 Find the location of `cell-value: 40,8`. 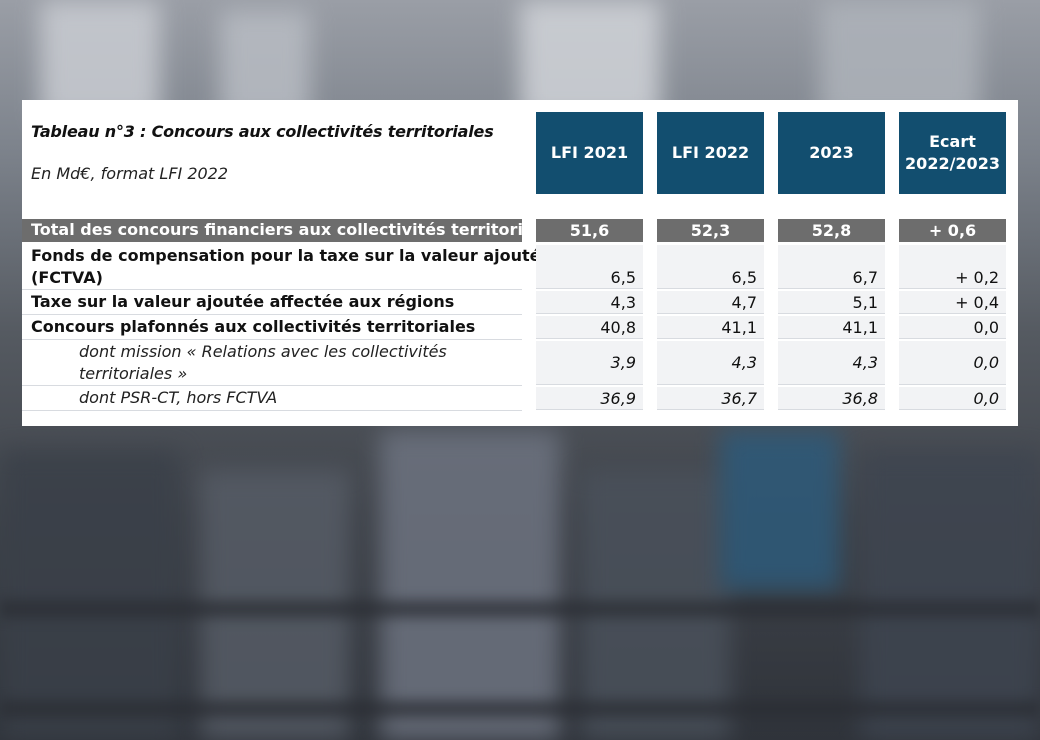

cell-value: 40,8 is located at coordinates (589, 327).